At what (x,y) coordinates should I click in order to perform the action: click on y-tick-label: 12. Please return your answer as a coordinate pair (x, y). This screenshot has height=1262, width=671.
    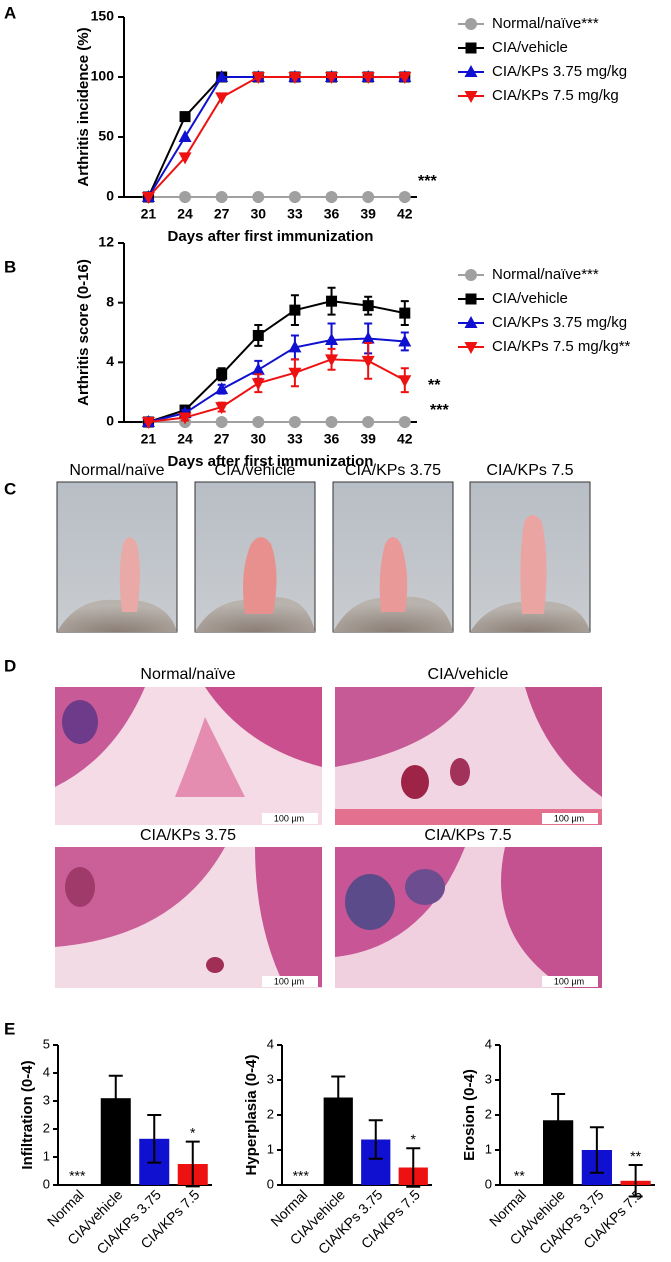
    Looking at the image, I should click on (106, 242).